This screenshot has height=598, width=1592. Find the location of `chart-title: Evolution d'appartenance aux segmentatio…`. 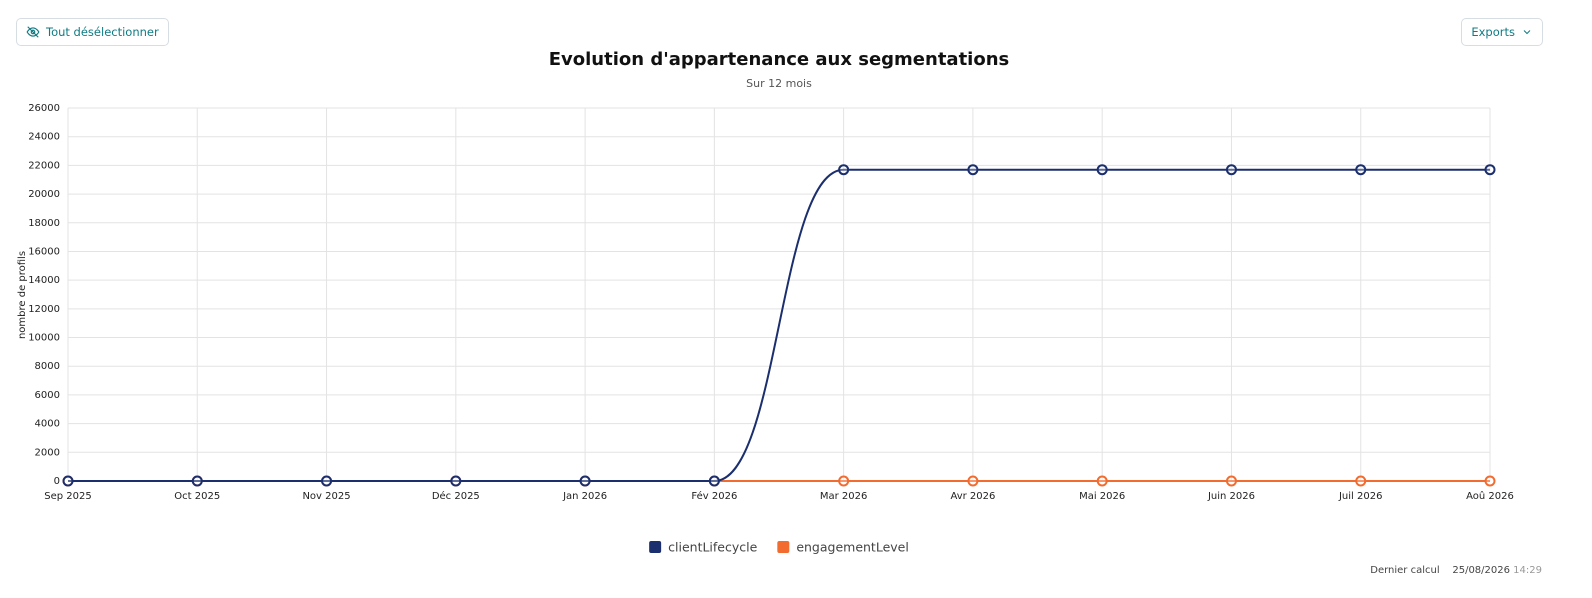

chart-title: Evolution d'appartenance aux segmentatio… is located at coordinates (779, 59).